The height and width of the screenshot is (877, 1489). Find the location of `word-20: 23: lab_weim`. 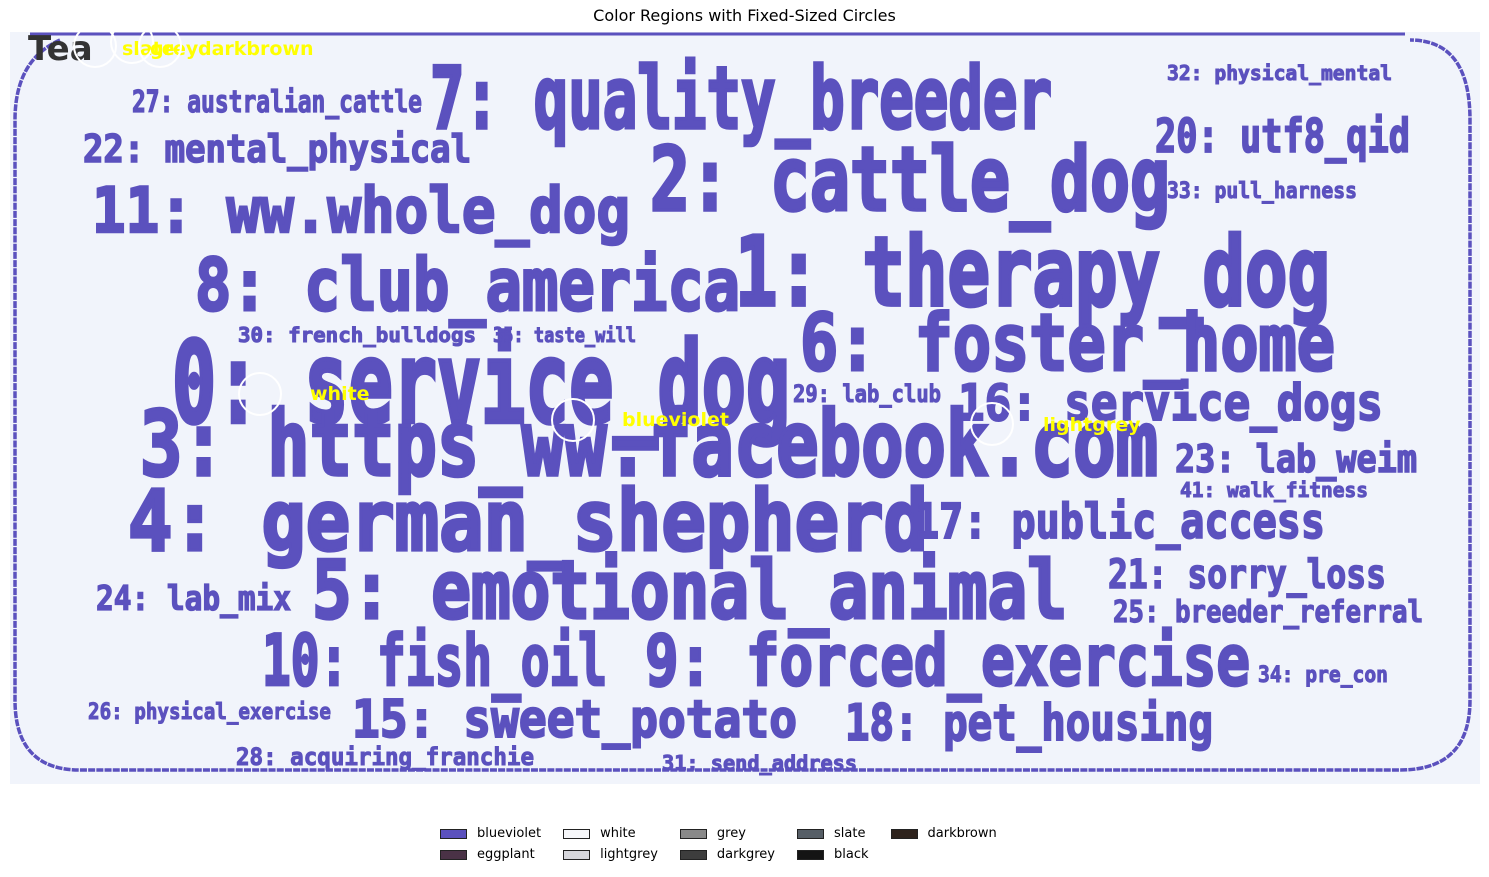

word-20: 23: lab_weim is located at coordinates (1296, 459).